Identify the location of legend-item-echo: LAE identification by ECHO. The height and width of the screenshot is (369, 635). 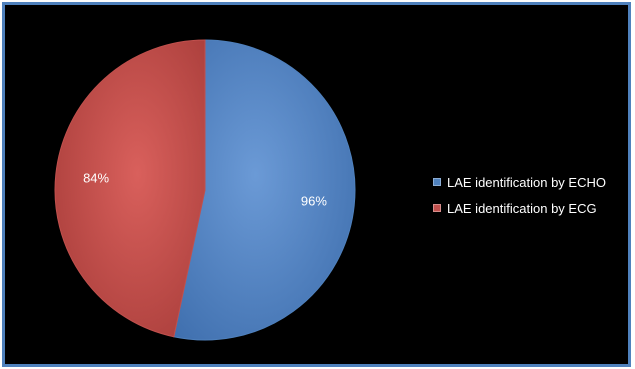
(519, 182).